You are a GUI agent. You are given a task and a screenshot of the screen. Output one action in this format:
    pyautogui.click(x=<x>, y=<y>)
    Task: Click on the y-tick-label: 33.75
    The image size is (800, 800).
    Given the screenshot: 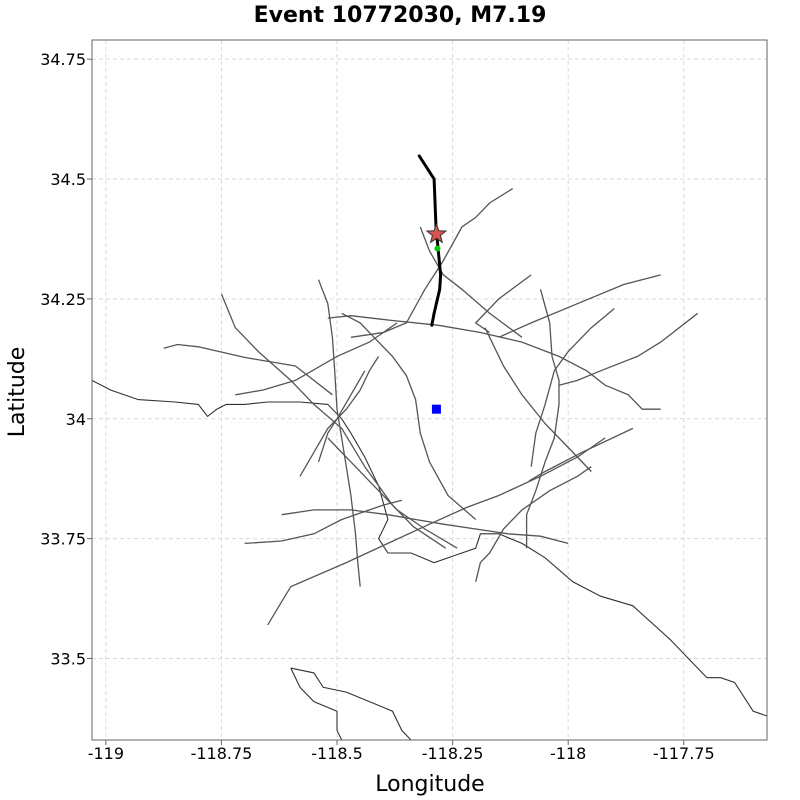 What is the action you would take?
    pyautogui.click(x=63, y=539)
    